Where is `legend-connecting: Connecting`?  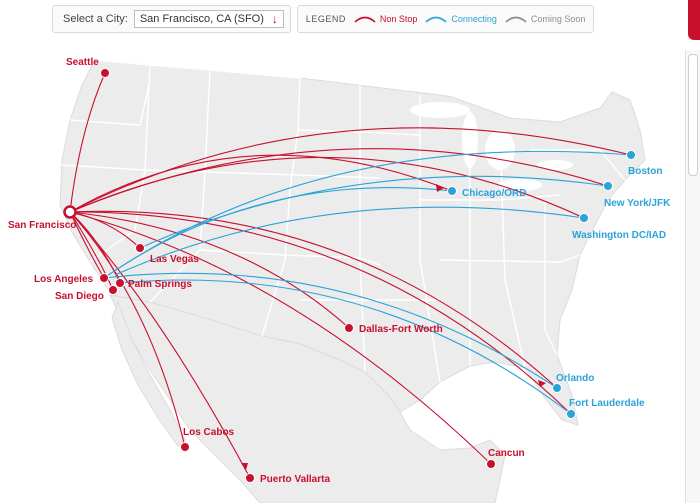 legend-connecting: Connecting is located at coordinates (461, 19).